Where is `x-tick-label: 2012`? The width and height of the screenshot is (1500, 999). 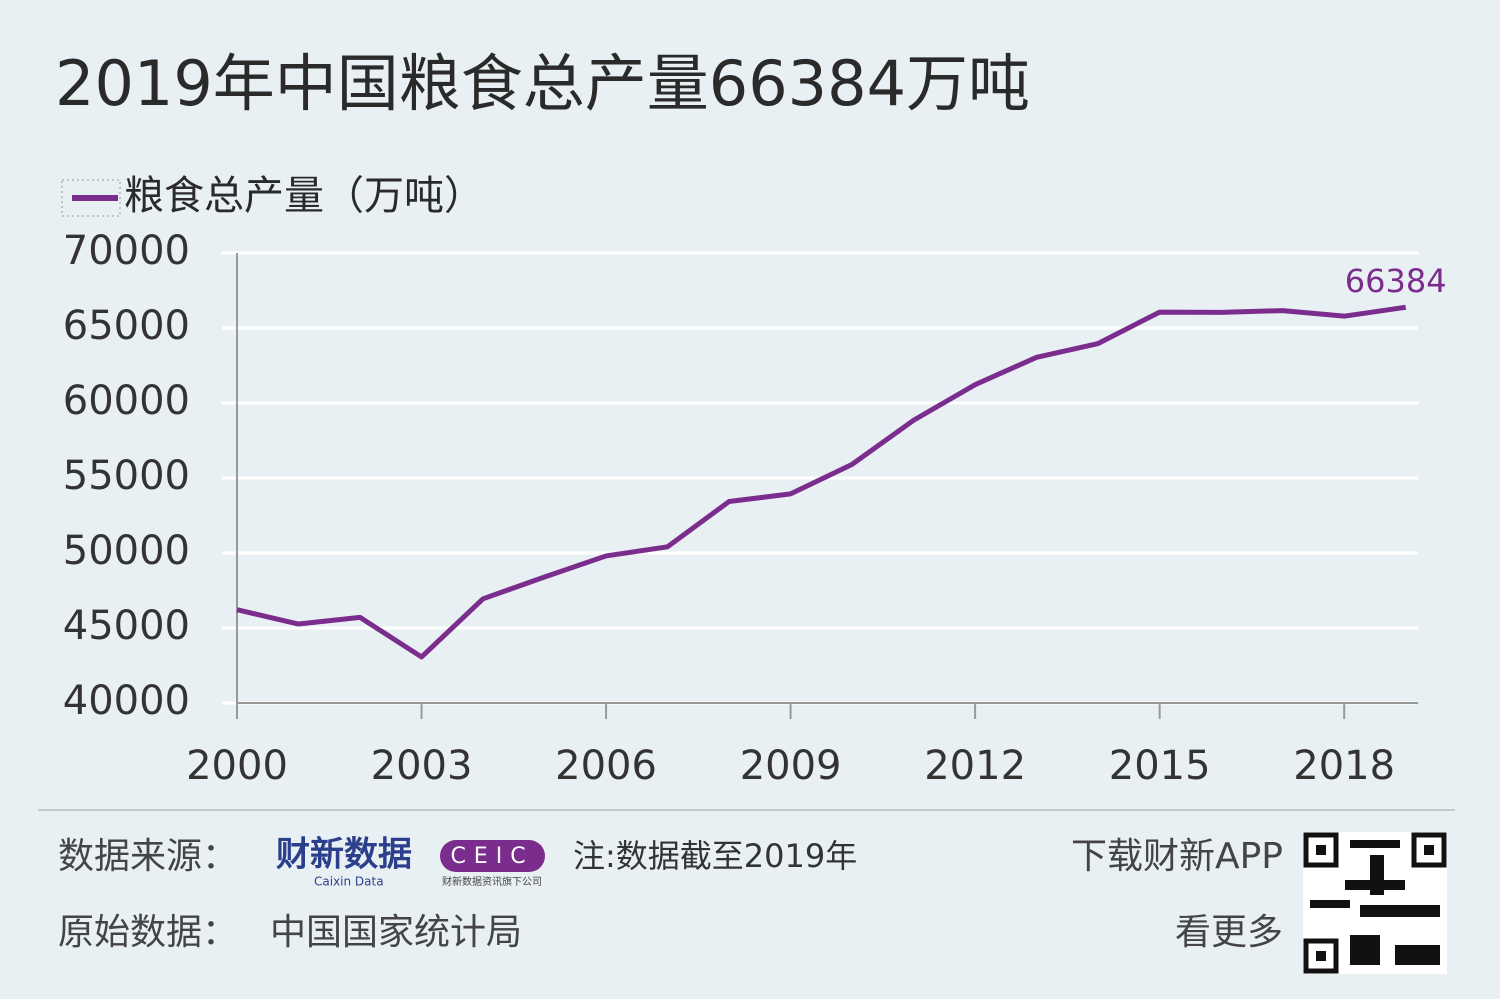 x-tick-label: 2012 is located at coordinates (975, 766).